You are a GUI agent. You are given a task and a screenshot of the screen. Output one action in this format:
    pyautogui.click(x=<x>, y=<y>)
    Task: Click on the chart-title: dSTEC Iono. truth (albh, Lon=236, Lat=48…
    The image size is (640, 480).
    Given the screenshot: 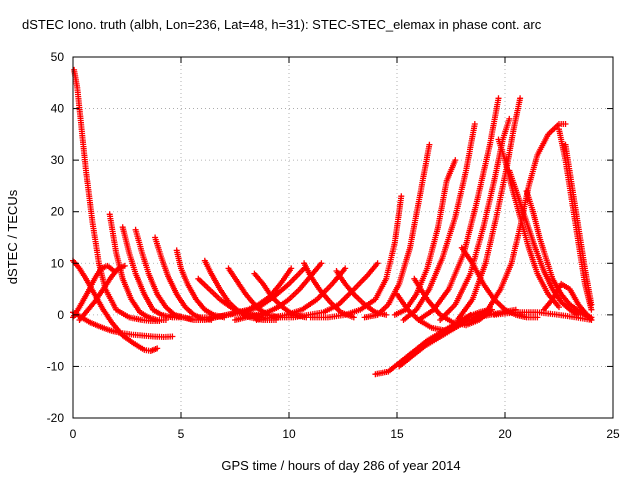 What is the action you would take?
    pyautogui.click(x=282, y=24)
    